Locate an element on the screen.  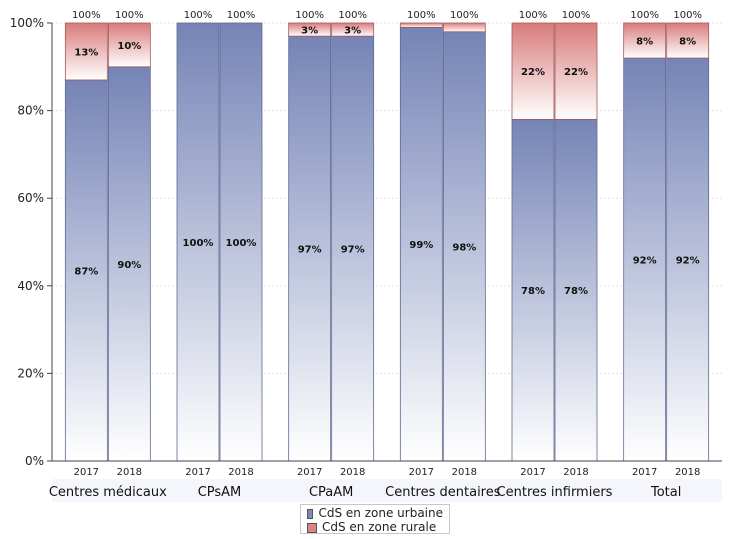
group-label: Centres dentaires is located at coordinates (443, 492).